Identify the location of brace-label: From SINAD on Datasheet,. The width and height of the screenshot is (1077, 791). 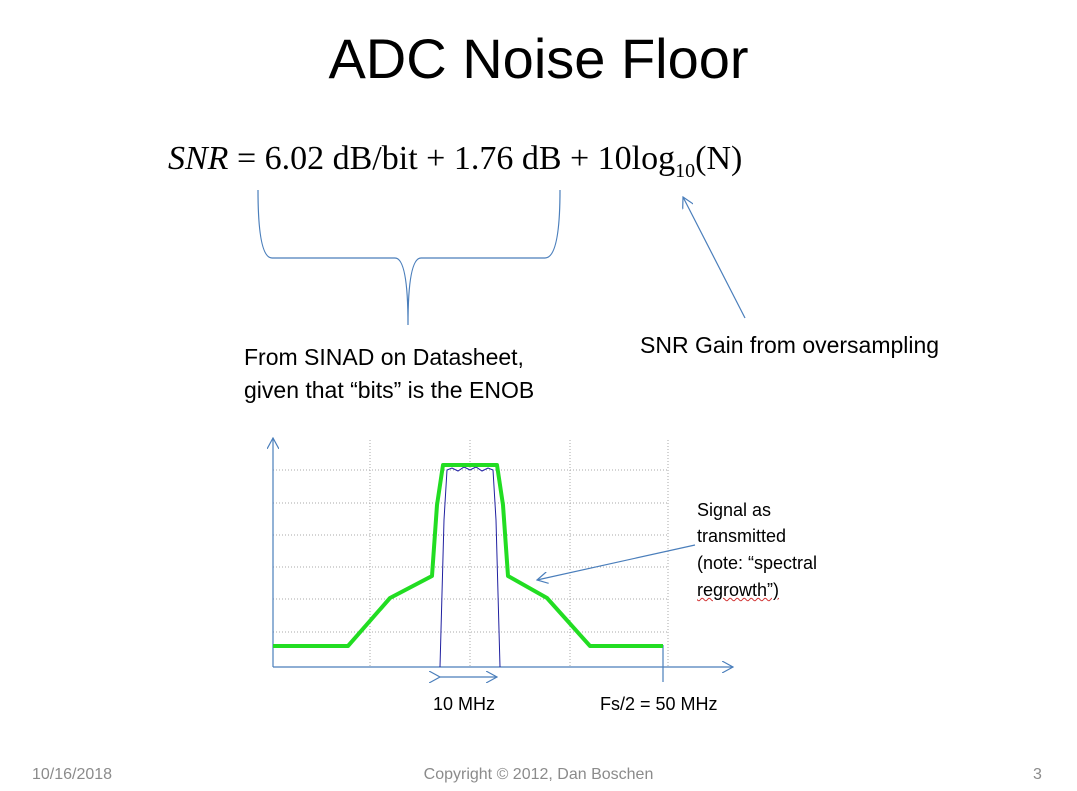
(384, 357).